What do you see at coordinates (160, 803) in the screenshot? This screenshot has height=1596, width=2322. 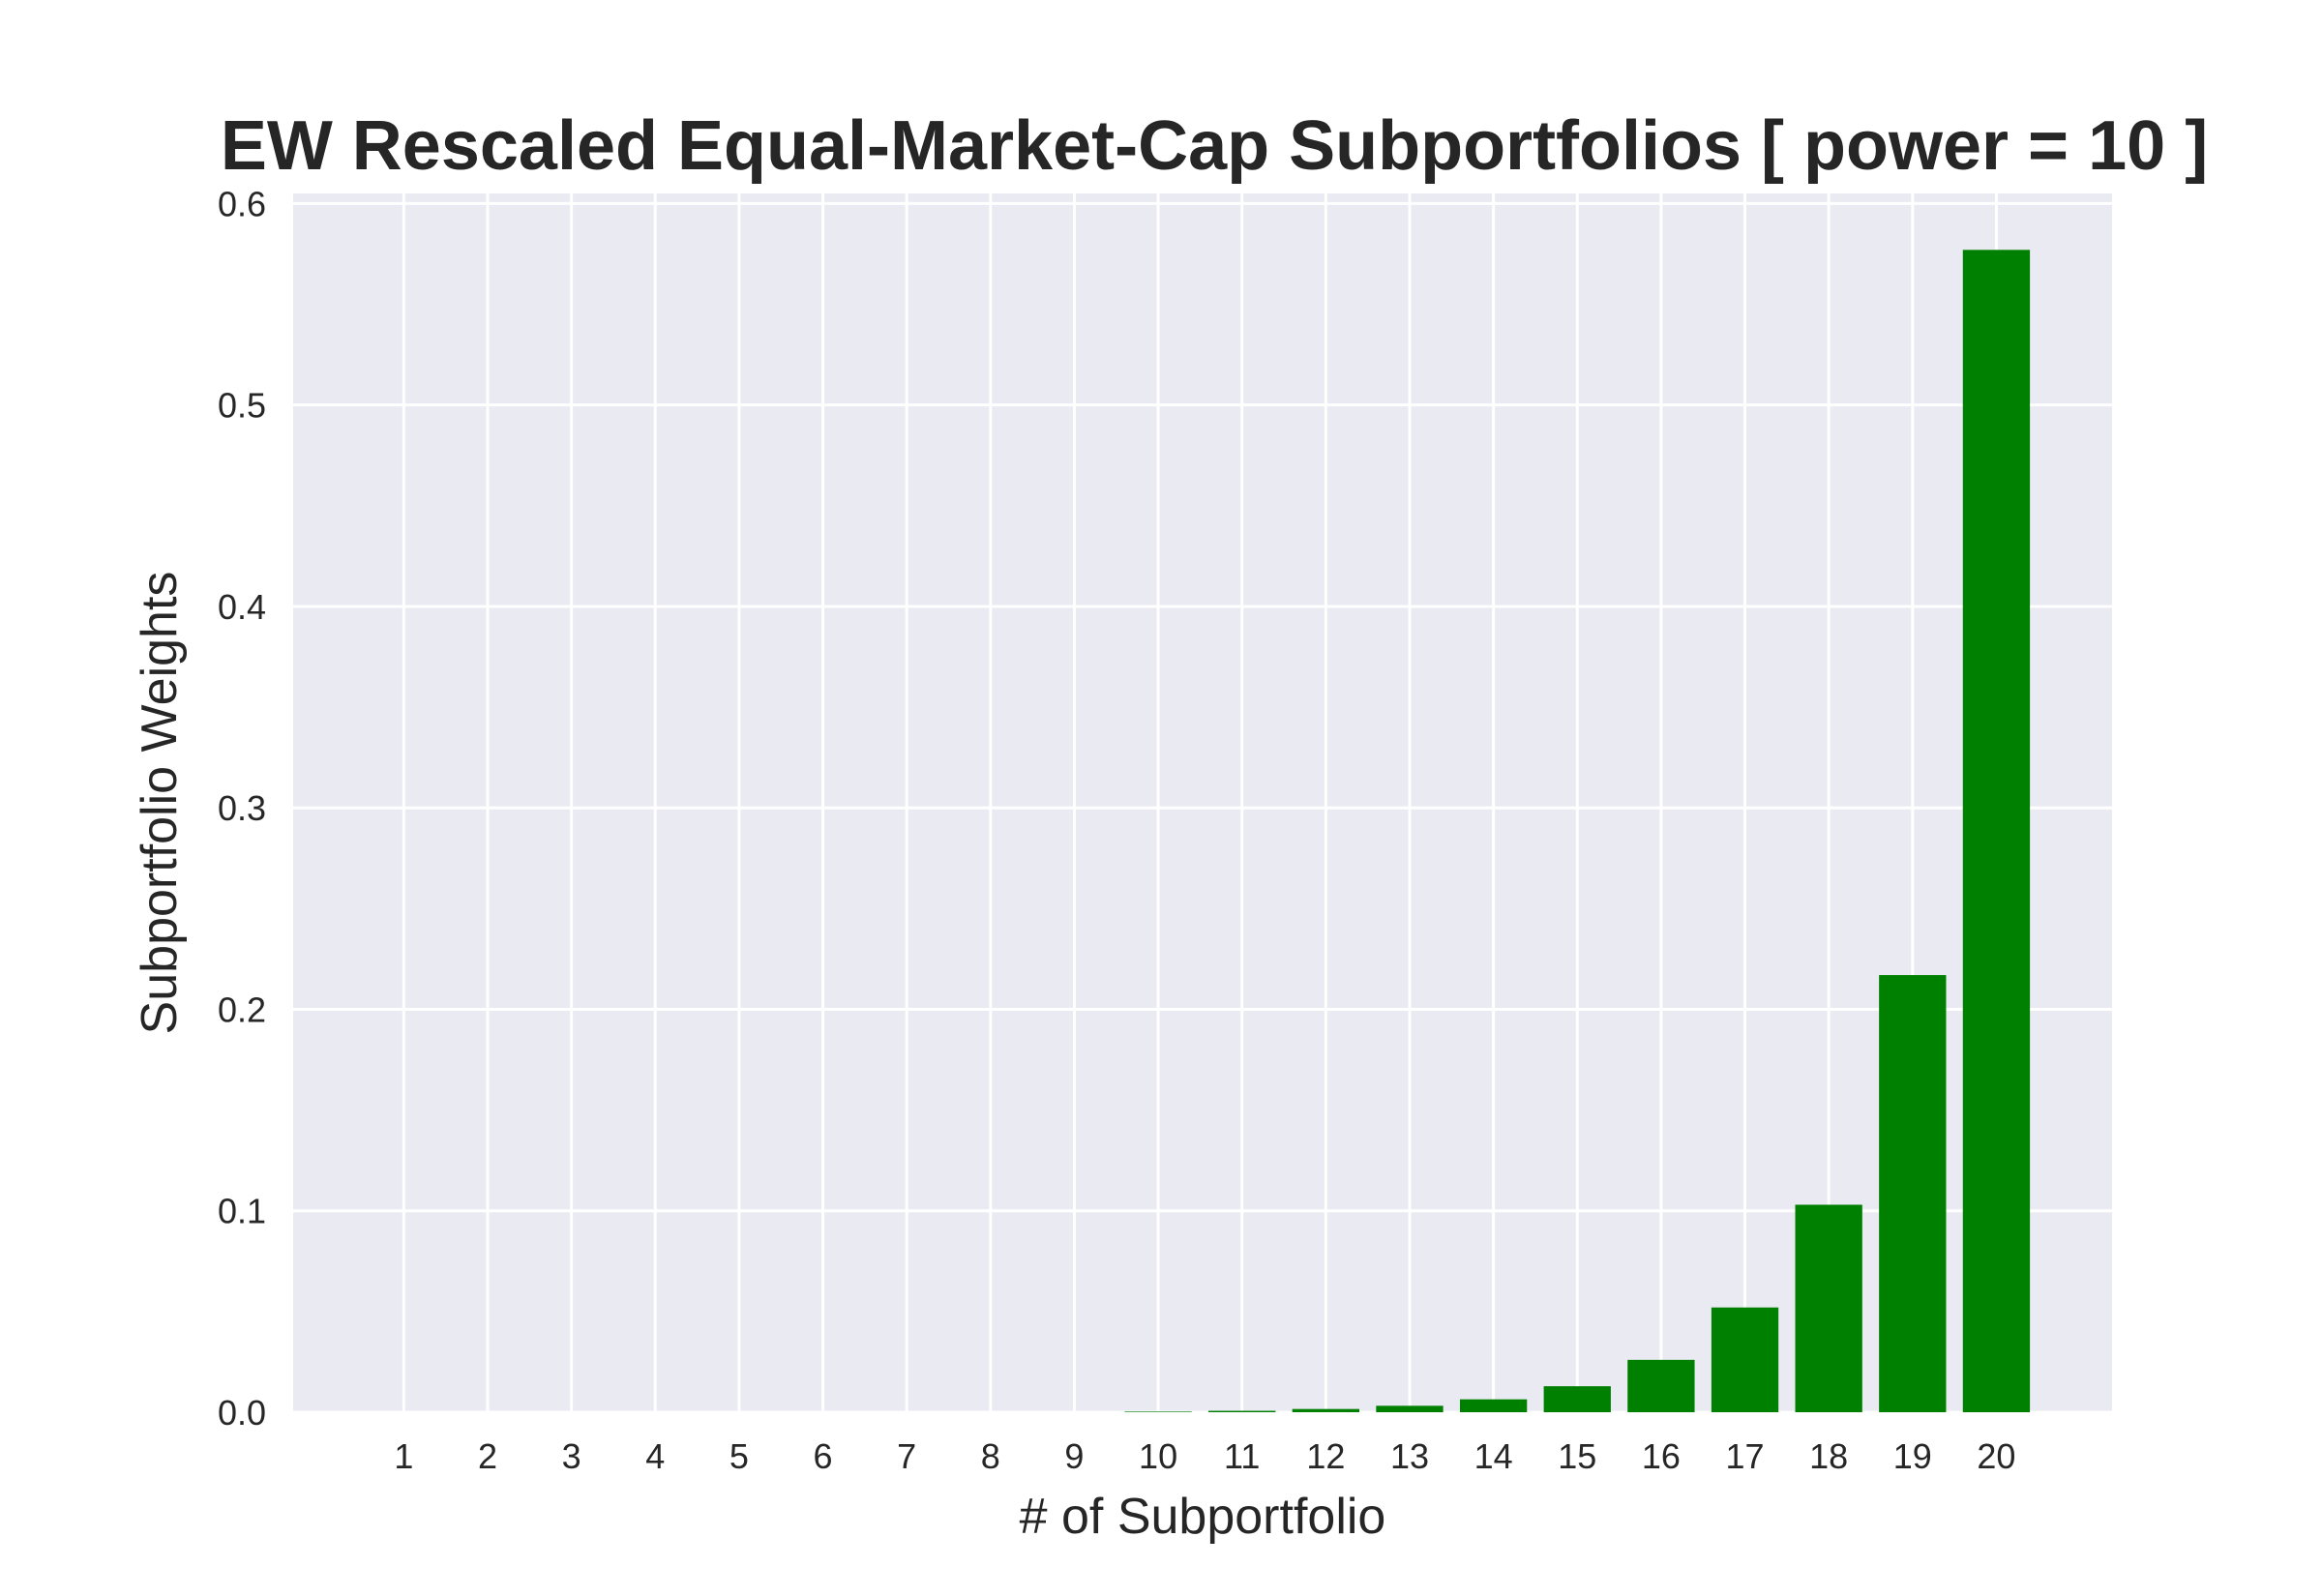 I see `y-axis-label: Subportfolio Weights` at bounding box center [160, 803].